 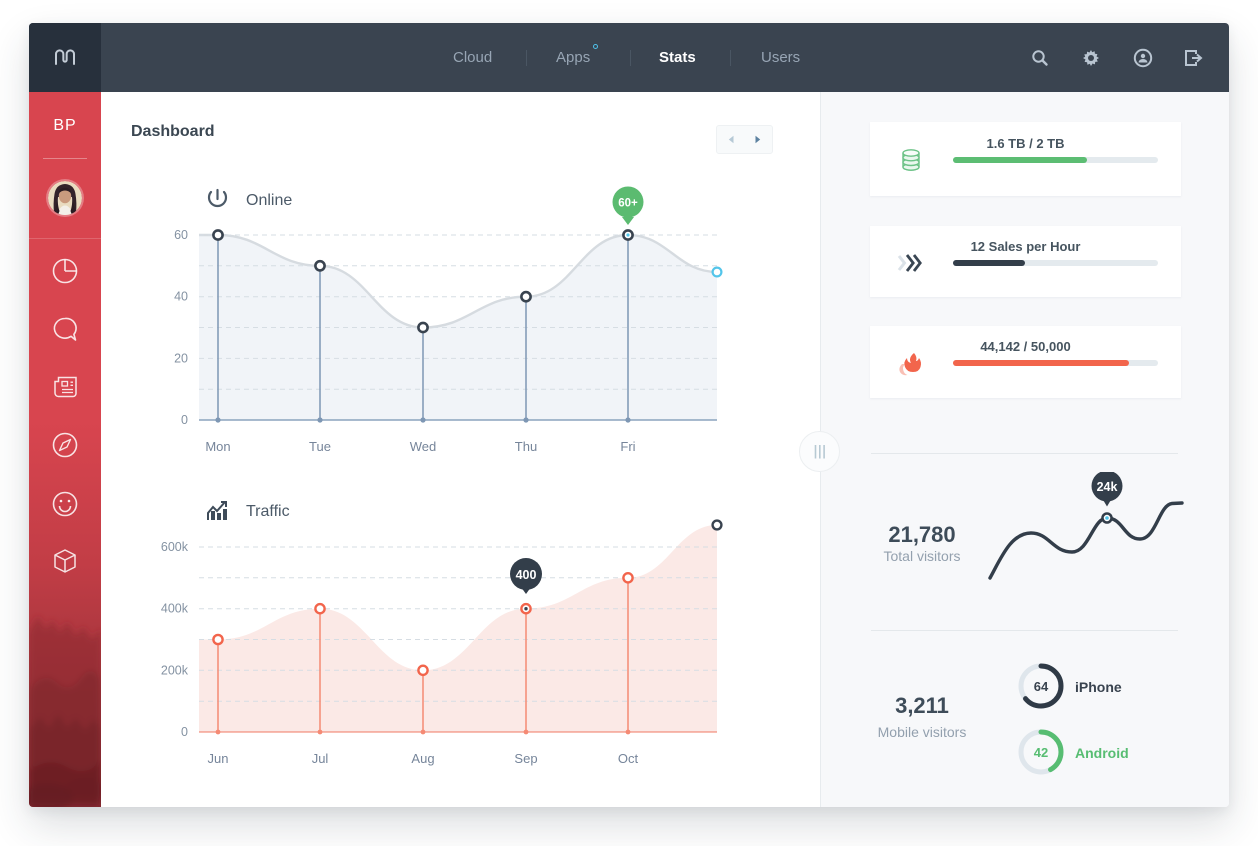 I want to click on svg-text: Fri, so click(x=627, y=446).